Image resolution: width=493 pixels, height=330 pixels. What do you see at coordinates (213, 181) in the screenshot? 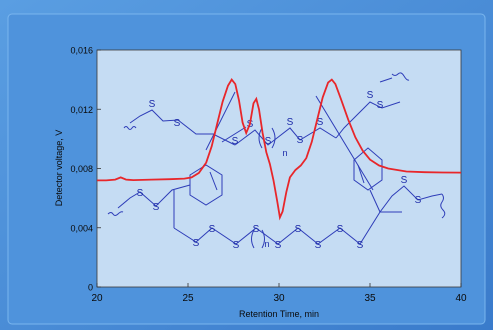
I see `left-benzene-inner` at bounding box center [213, 181].